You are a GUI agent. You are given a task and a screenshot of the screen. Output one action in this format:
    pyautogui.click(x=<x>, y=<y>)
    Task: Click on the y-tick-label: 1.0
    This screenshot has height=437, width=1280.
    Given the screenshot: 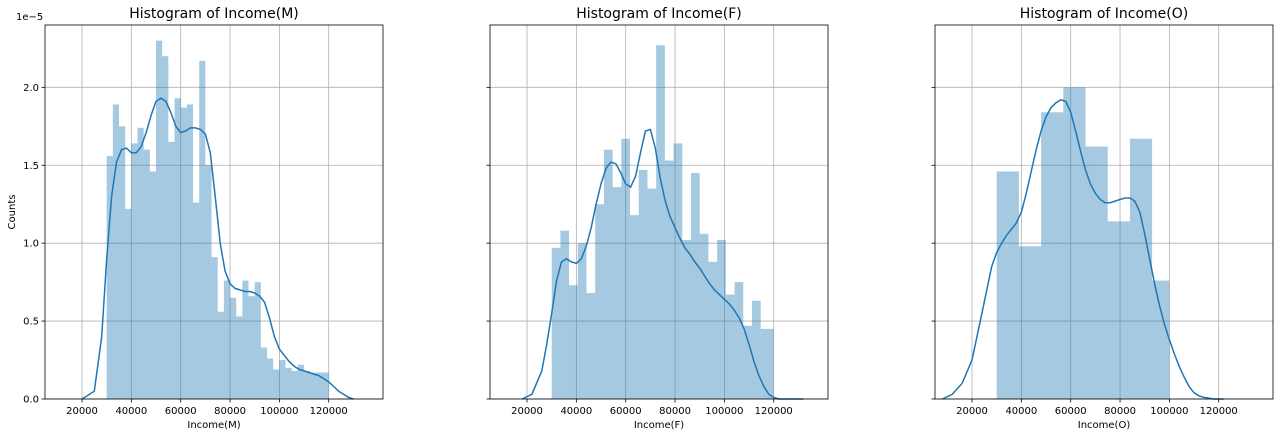 What is the action you would take?
    pyautogui.click(x=31, y=244)
    